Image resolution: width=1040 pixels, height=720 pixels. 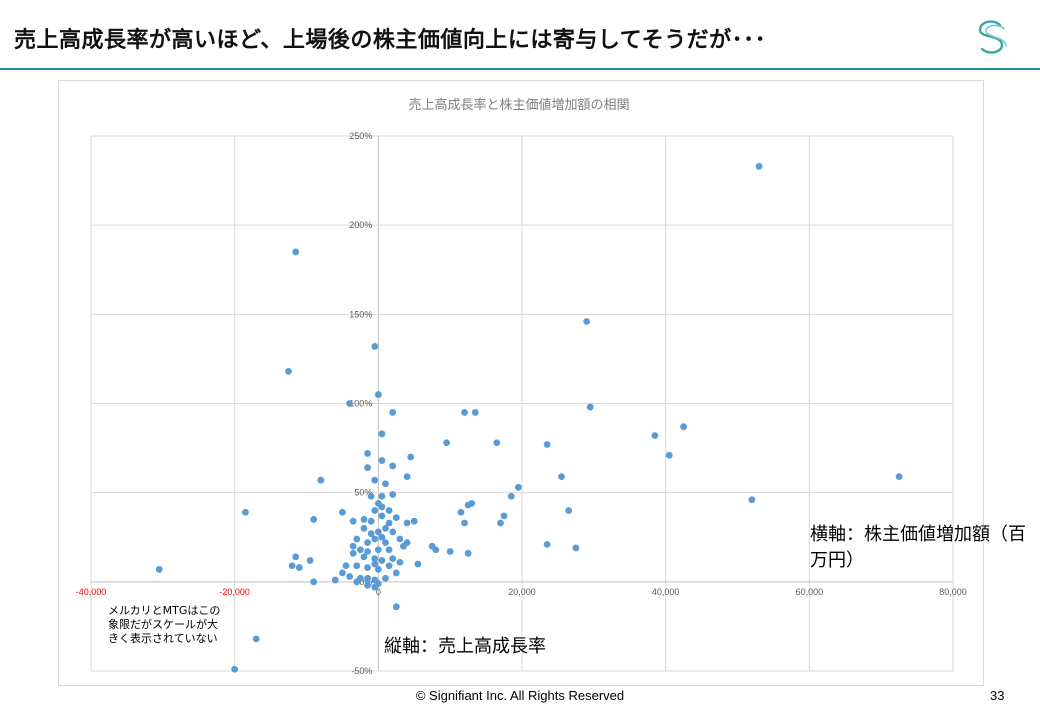 What do you see at coordinates (164, 624) in the screenshot?
I see `annotation-note: メルカリとMTGはこの象限だがスケールが大きく表示されていない` at bounding box center [164, 624].